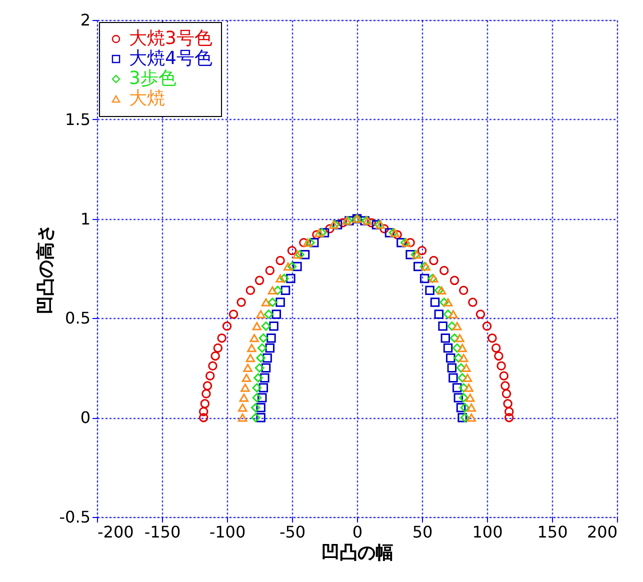 Image resolution: width=643 pixels, height=582 pixels. I want to click on x-tick-label: 100, so click(487, 532).